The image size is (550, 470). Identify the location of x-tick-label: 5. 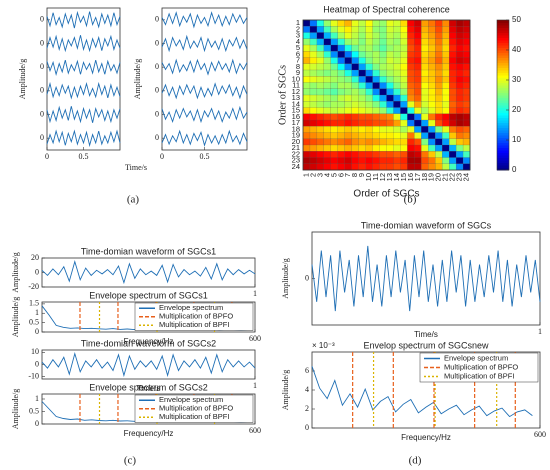
(333, 175).